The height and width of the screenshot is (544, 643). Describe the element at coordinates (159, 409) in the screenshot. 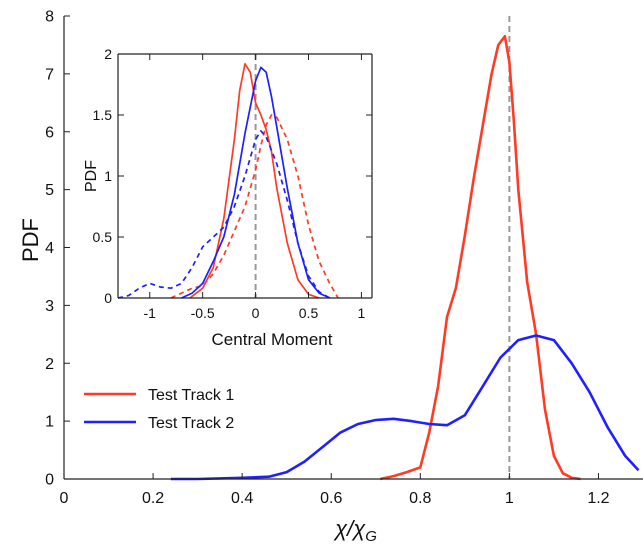

I see `legend: Test Track 1 Test Track 2` at that location.